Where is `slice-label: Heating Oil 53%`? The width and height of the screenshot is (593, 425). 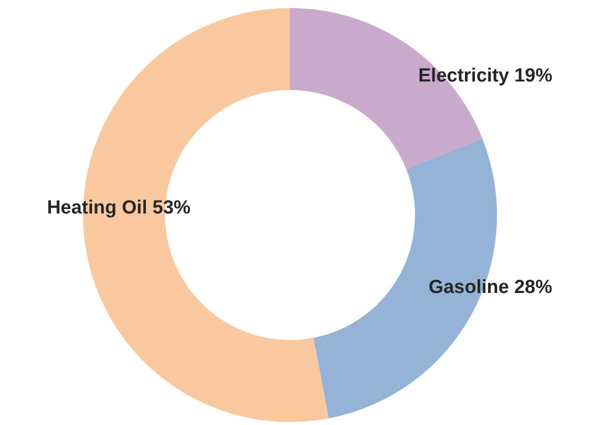
slice-label: Heating Oil 53% is located at coordinates (118, 208).